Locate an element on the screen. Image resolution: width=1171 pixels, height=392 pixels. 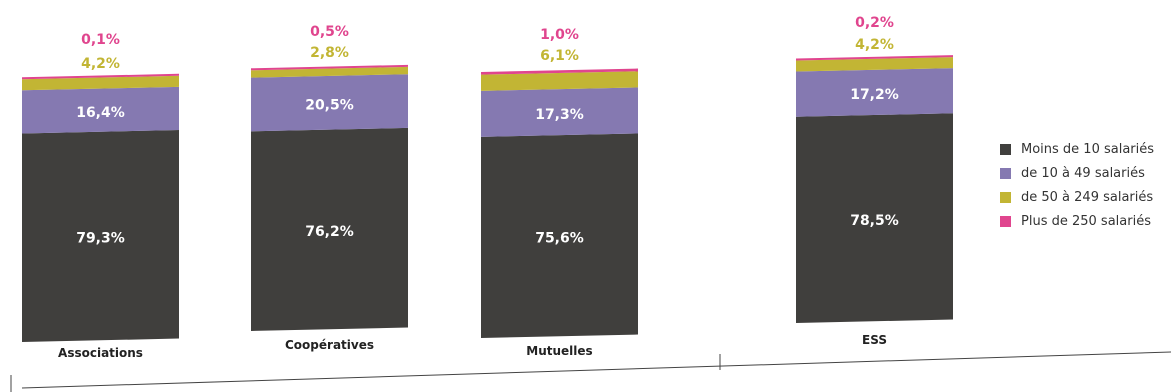
data-label: 16,4% is located at coordinates (100, 113).